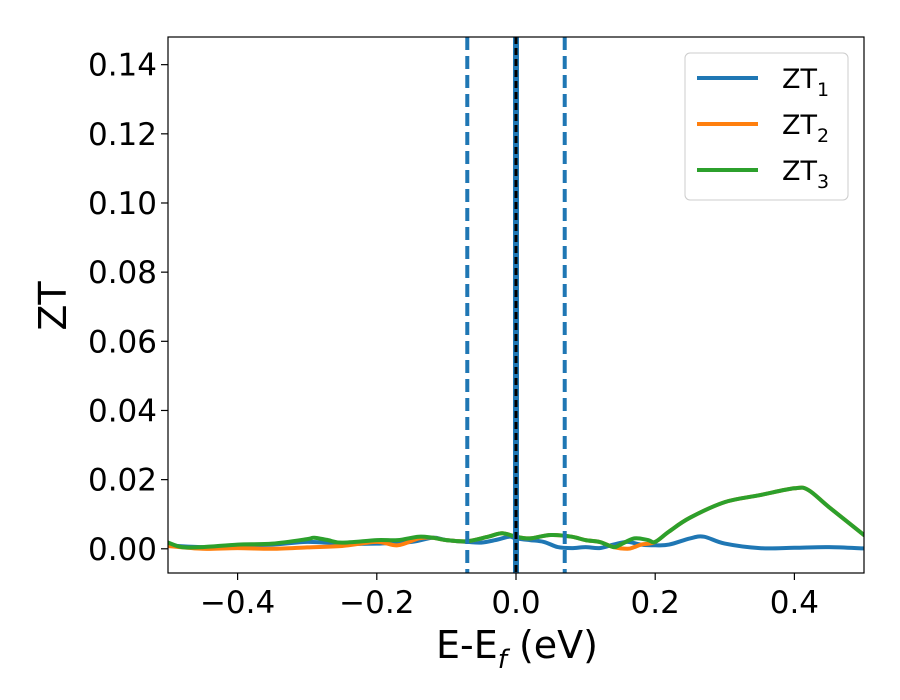  I want to click on x-axis-ticks: −0.4 −0.2 0.0 0.2 0.4, so click(509, 597).